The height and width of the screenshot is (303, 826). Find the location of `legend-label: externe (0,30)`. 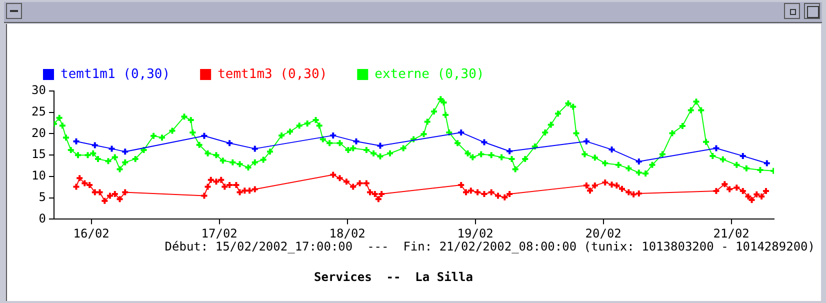

legend-label: externe (0,30) is located at coordinates (429, 74).